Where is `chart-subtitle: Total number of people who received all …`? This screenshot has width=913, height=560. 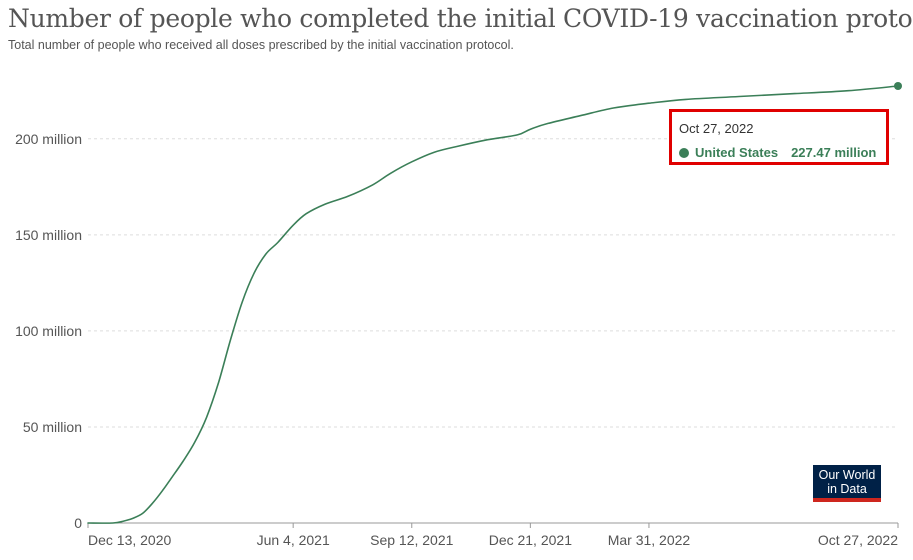
chart-subtitle: Total number of people who received all … is located at coordinates (261, 45).